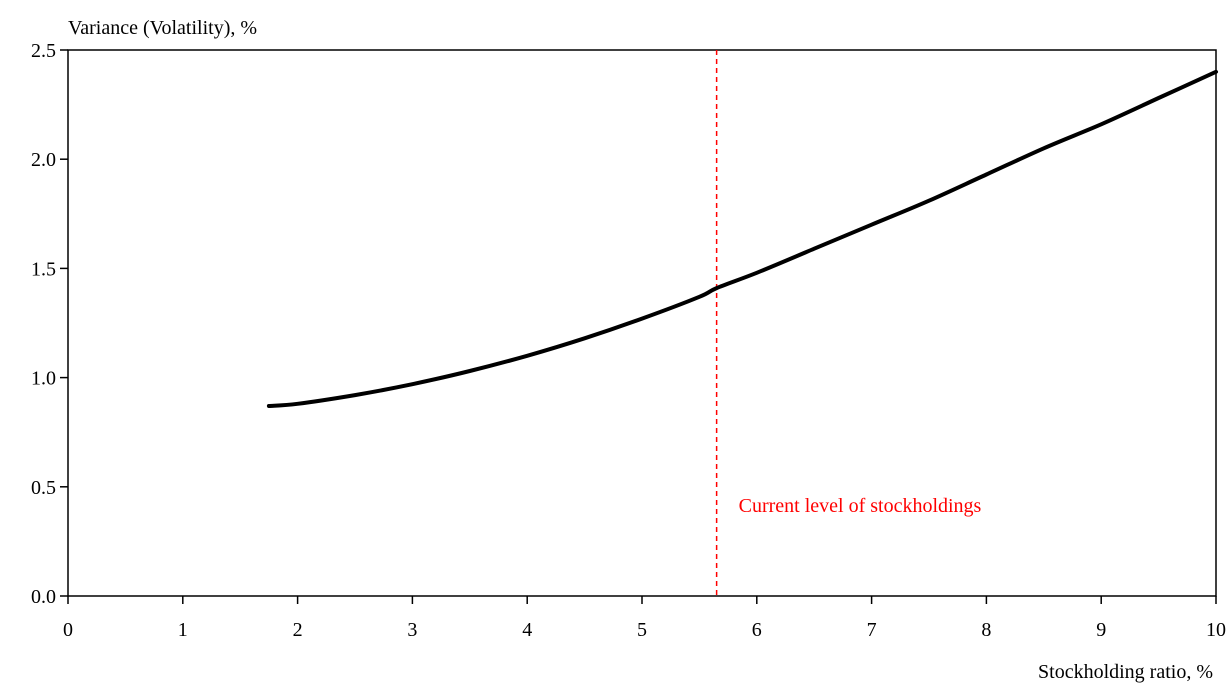 The image size is (1231, 689). What do you see at coordinates (986, 630) in the screenshot?
I see `x-tick-label: 8` at bounding box center [986, 630].